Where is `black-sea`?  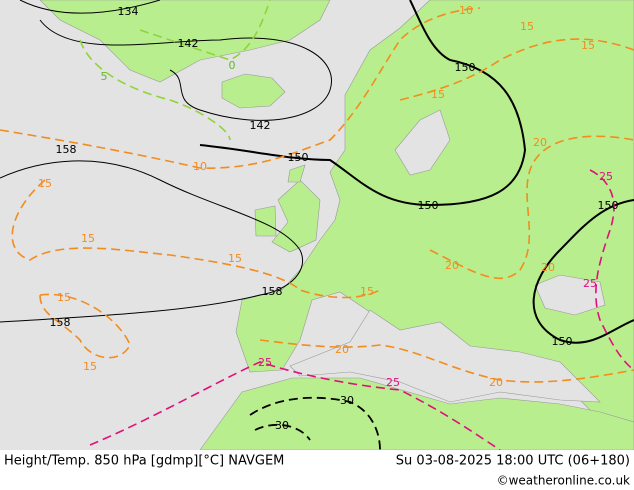 black-sea is located at coordinates (570, 295).